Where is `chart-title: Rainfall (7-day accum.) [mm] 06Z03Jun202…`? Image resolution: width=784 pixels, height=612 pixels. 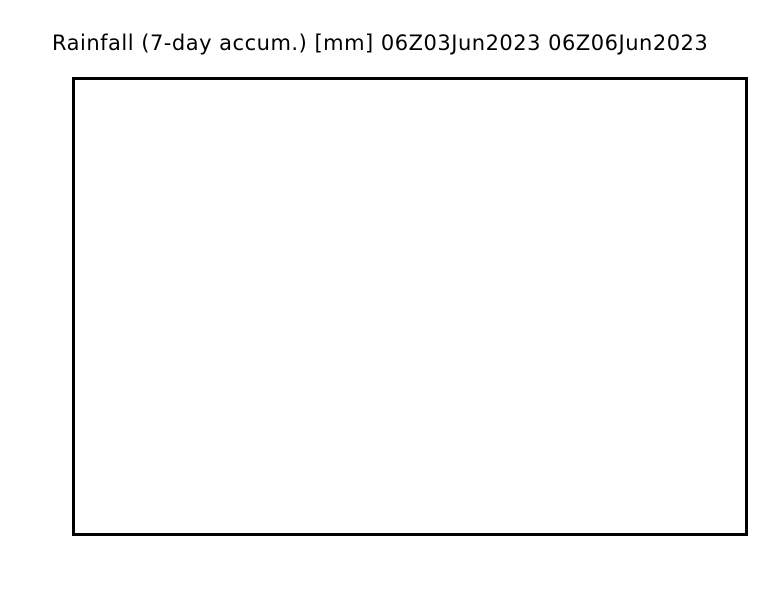
chart-title: Rainfall (7-day accum.) [mm] 06Z03Jun202… is located at coordinates (380, 43).